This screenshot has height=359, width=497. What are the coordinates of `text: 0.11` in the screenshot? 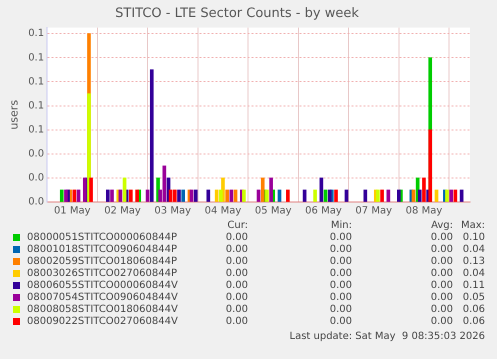 It's located at (473, 285).